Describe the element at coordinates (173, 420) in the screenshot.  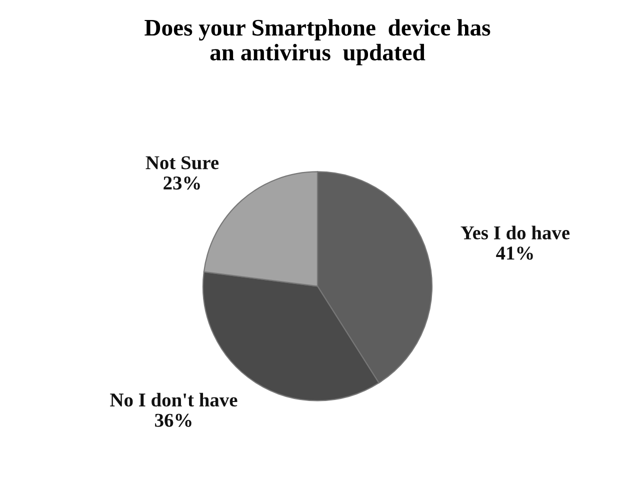
I see `data-label: 36%` at that location.